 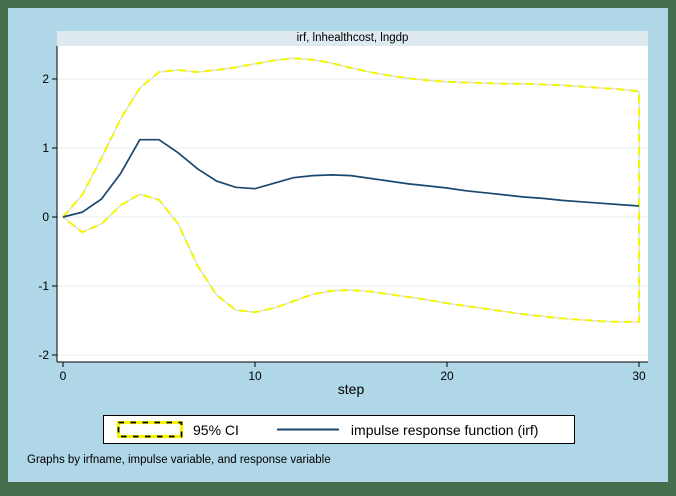 I want to click on y-tick-label: -1, so click(x=43, y=286).